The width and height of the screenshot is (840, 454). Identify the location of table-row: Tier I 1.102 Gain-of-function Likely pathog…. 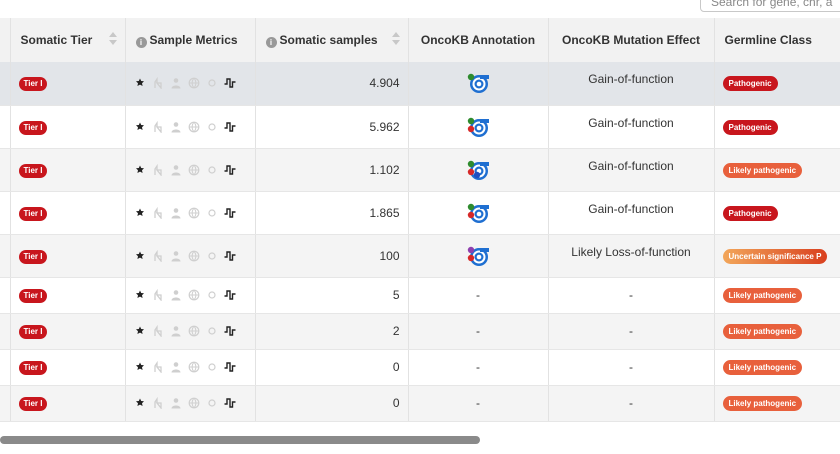
(420, 170).